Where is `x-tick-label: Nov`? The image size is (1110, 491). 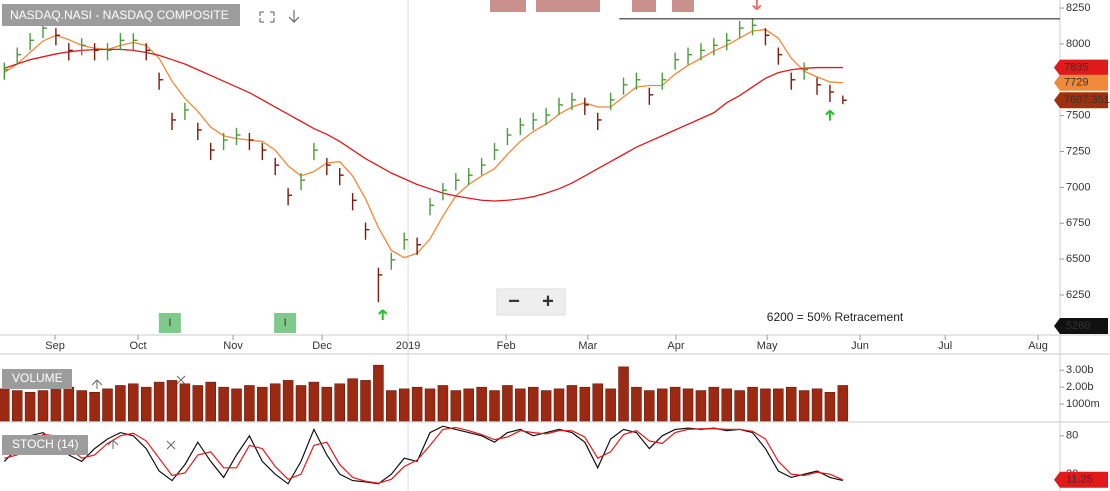
x-tick-label: Nov is located at coordinates (233, 346).